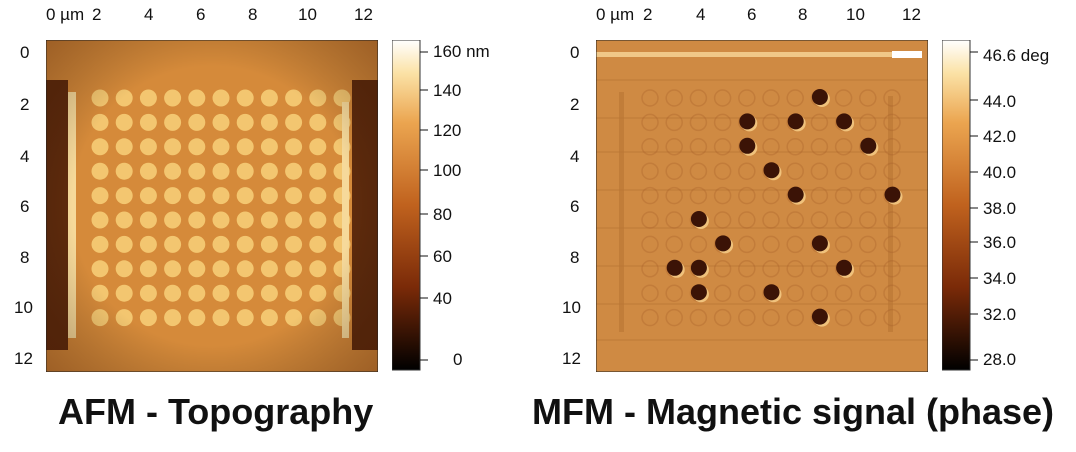 Image resolution: width=1076 pixels, height=452 pixels. I want to click on mfm-colorbar-label: 40.0, so click(1000, 172).